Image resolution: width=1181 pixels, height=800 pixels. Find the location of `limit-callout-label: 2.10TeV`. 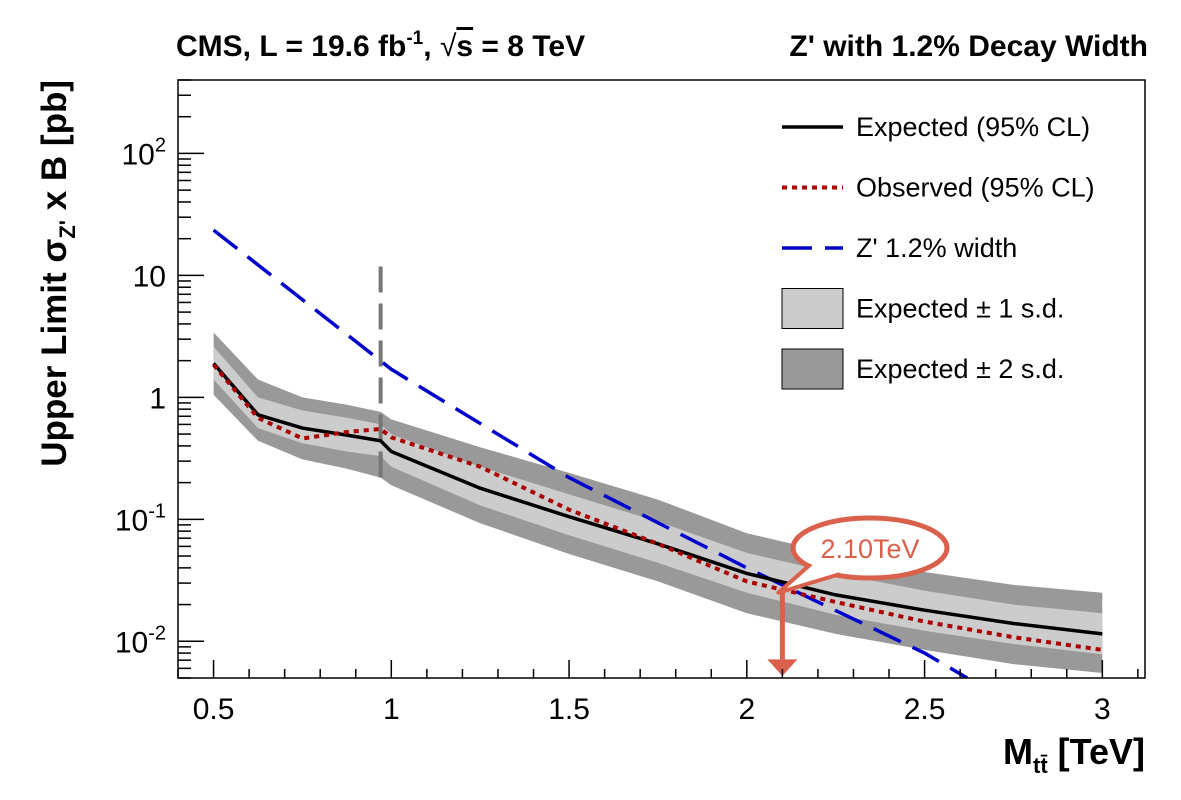

limit-callout-label: 2.10TeV is located at coordinates (869, 549).